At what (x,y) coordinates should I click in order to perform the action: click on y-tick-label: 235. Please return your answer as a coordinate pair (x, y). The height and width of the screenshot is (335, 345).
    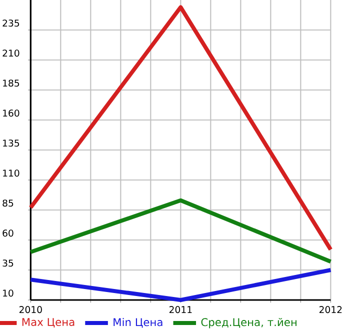
    Looking at the image, I should click on (11, 23).